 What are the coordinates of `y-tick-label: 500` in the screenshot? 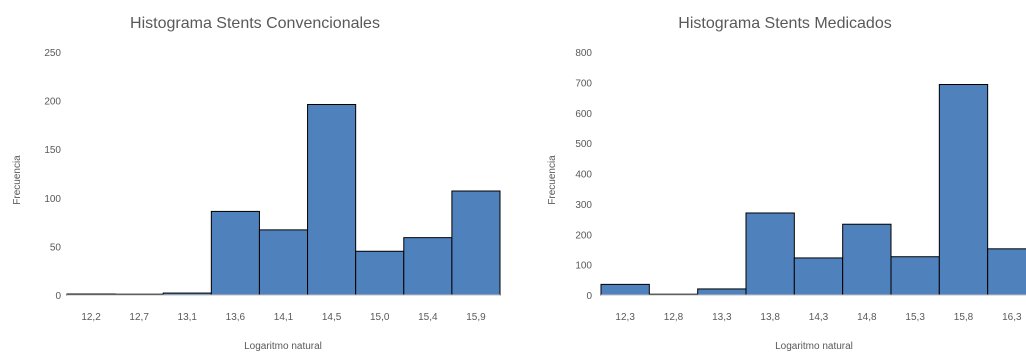 It's located at (583, 144).